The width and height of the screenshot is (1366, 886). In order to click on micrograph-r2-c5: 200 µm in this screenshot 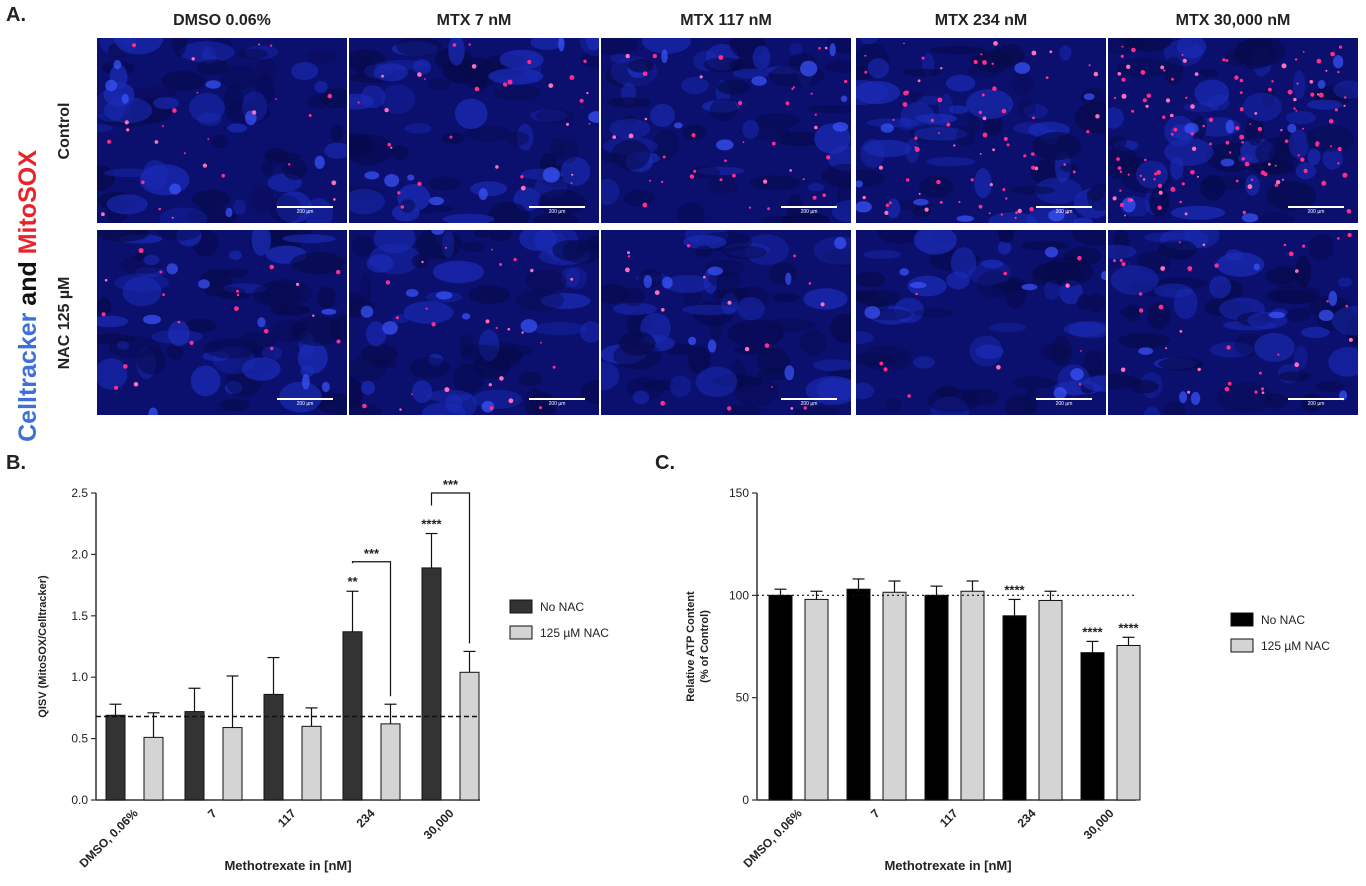, I will do `click(1233, 322)`.